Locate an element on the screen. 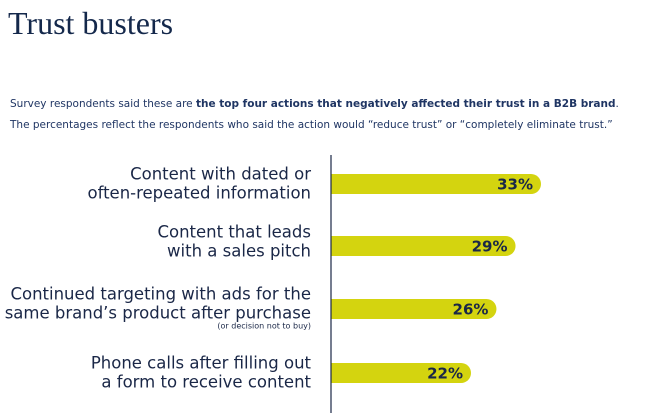 This screenshot has width=650, height=413. subtitle-text: Survey respondents said these are is located at coordinates (103, 104).